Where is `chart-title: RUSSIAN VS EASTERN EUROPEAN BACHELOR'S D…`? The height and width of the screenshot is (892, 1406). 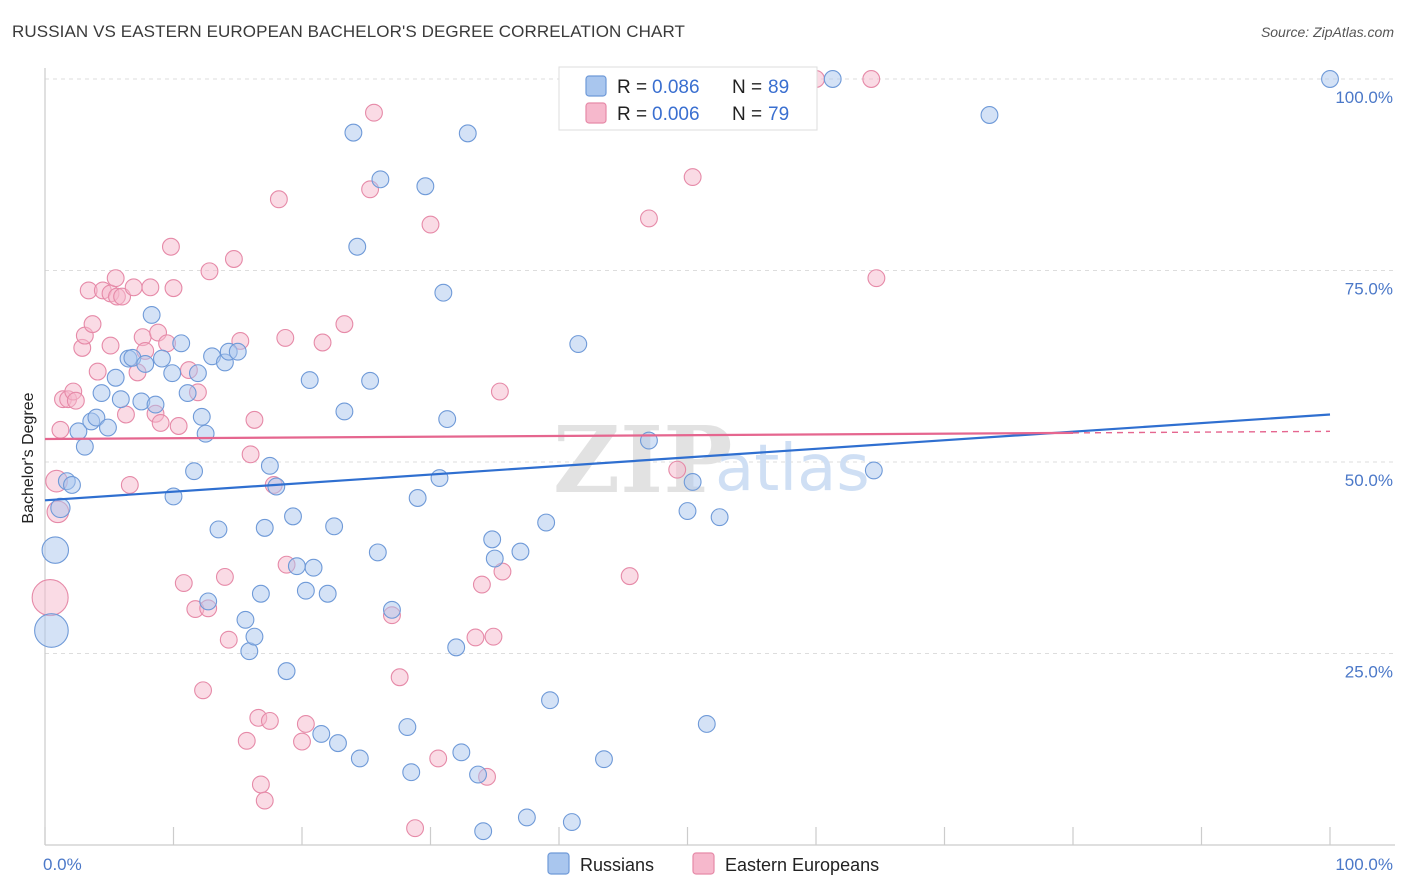
chart-title: RUSSIAN VS EASTERN EUROPEAN BACHELOR'S D… is located at coordinates (348, 31).